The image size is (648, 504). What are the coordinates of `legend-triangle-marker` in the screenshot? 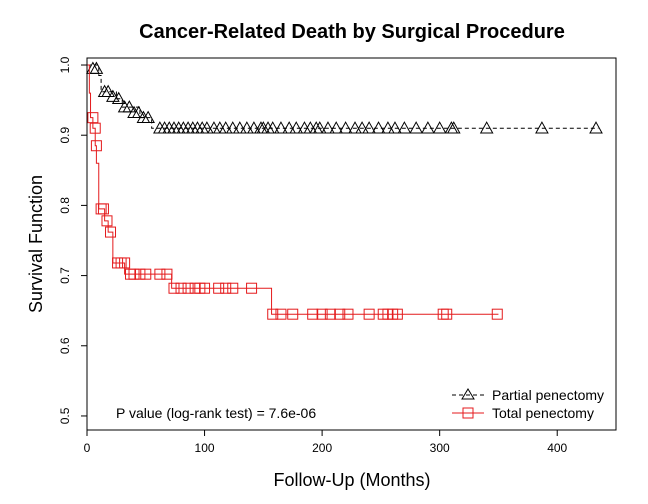 It's located at (468, 394).